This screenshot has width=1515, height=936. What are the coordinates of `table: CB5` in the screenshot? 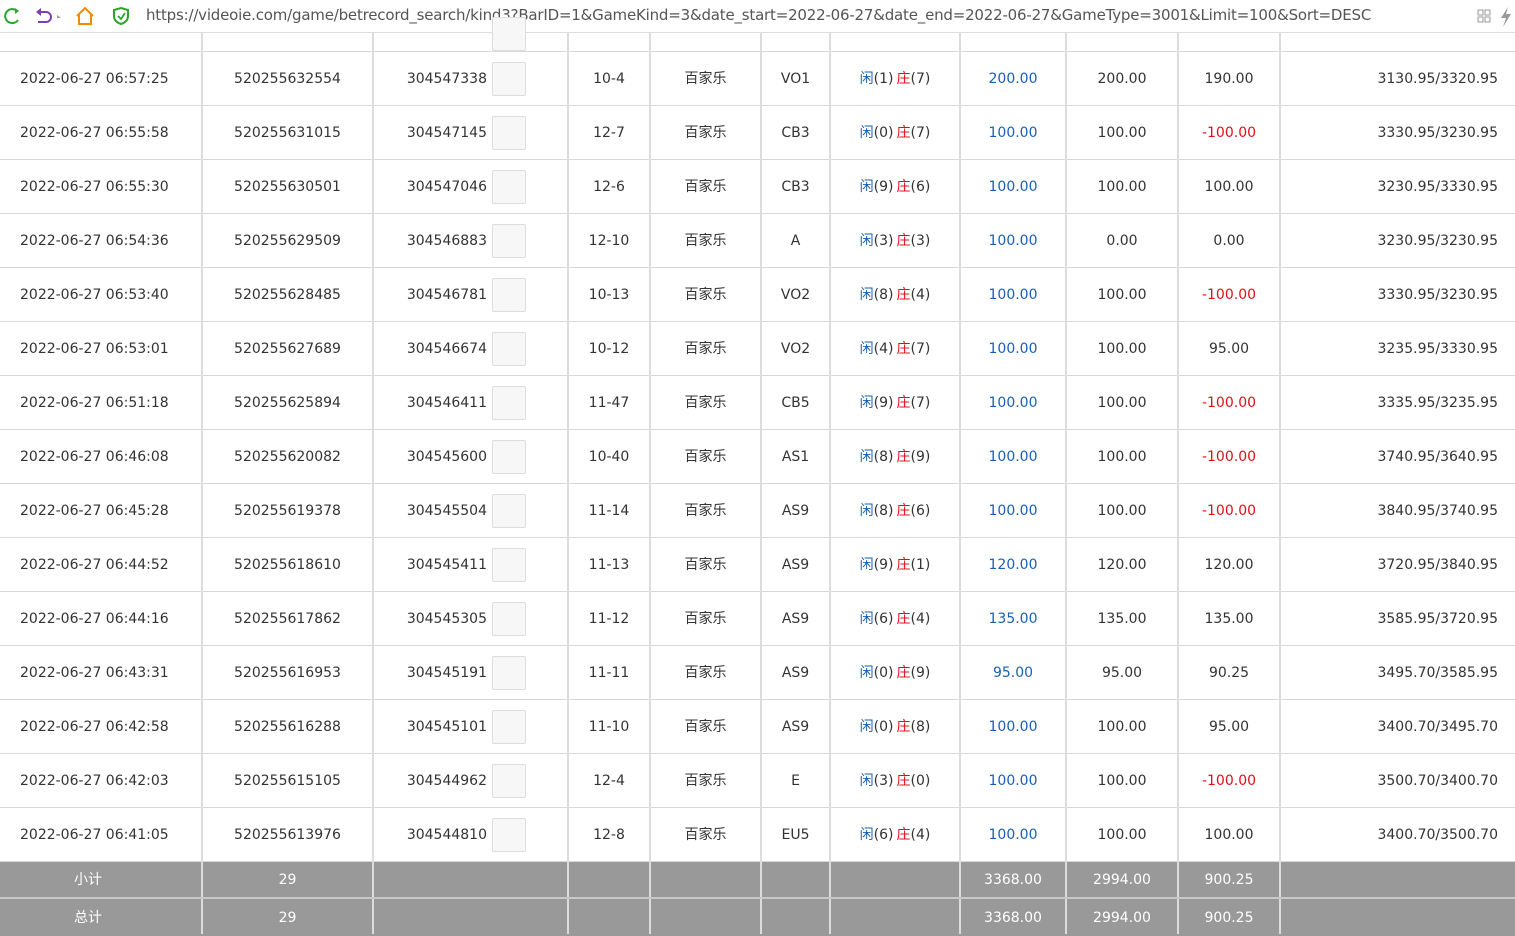 It's located at (795, 403).